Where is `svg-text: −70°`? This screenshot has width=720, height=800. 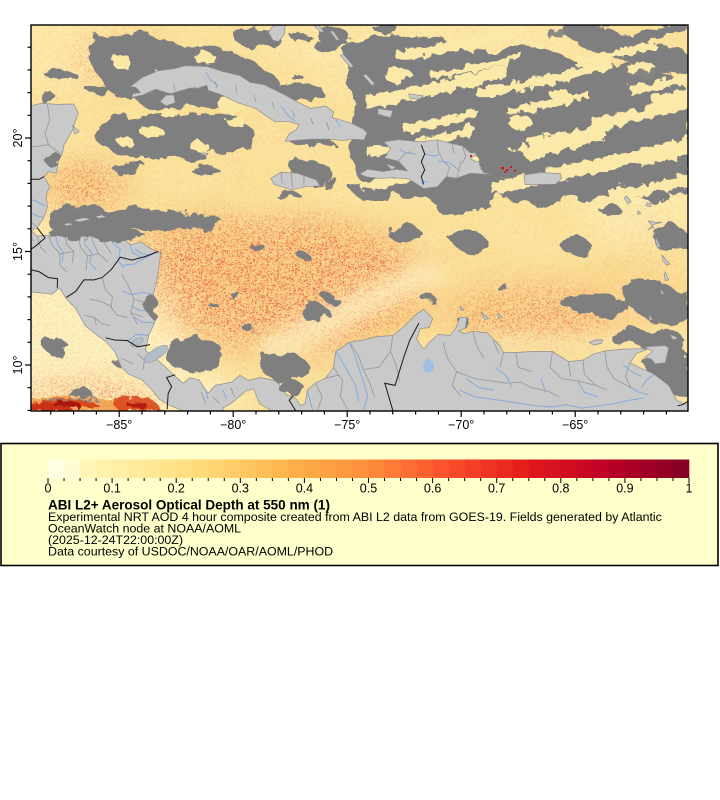 svg-text: −70° is located at coordinates (461, 425).